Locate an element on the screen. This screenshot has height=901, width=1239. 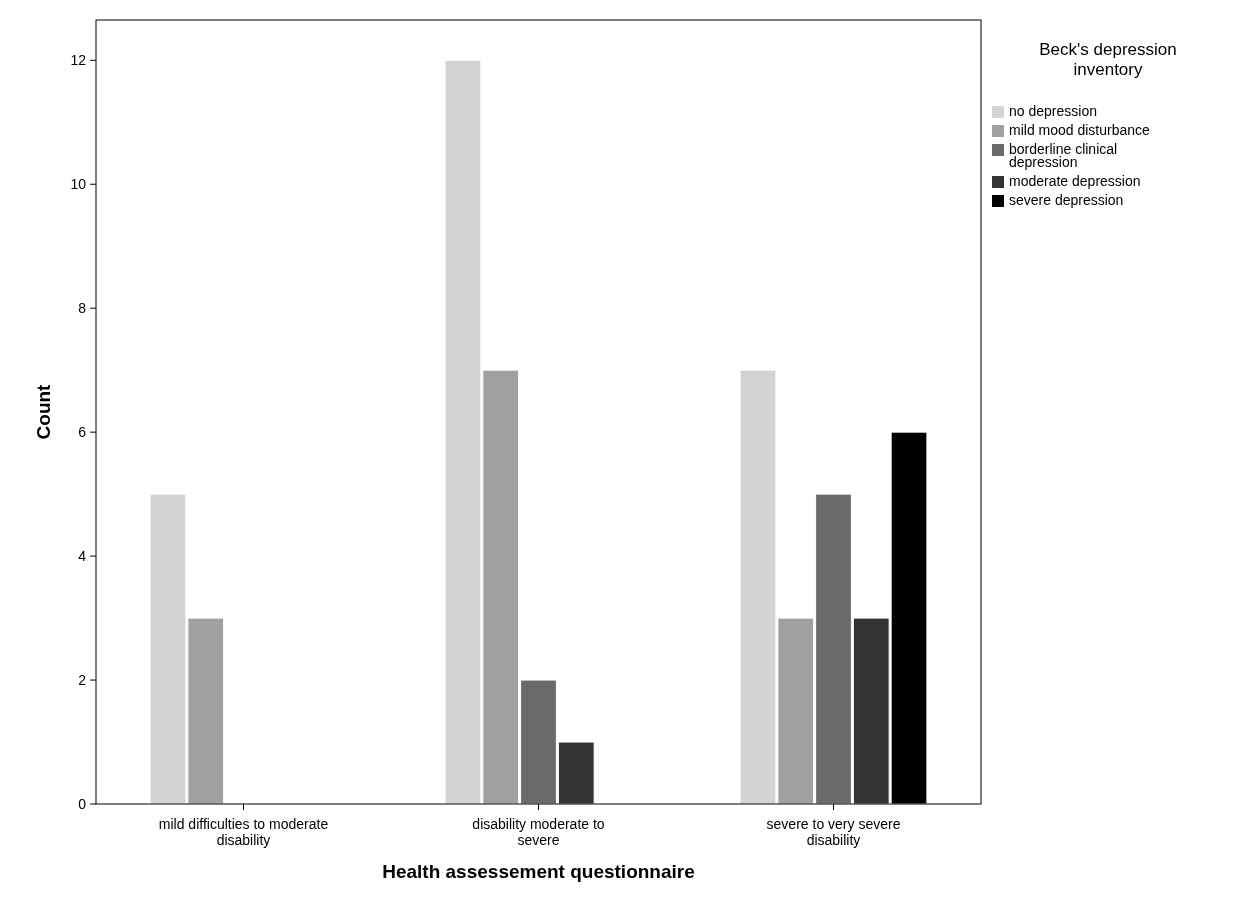
legend-label: moderate depression is located at coordinates (1075, 181).